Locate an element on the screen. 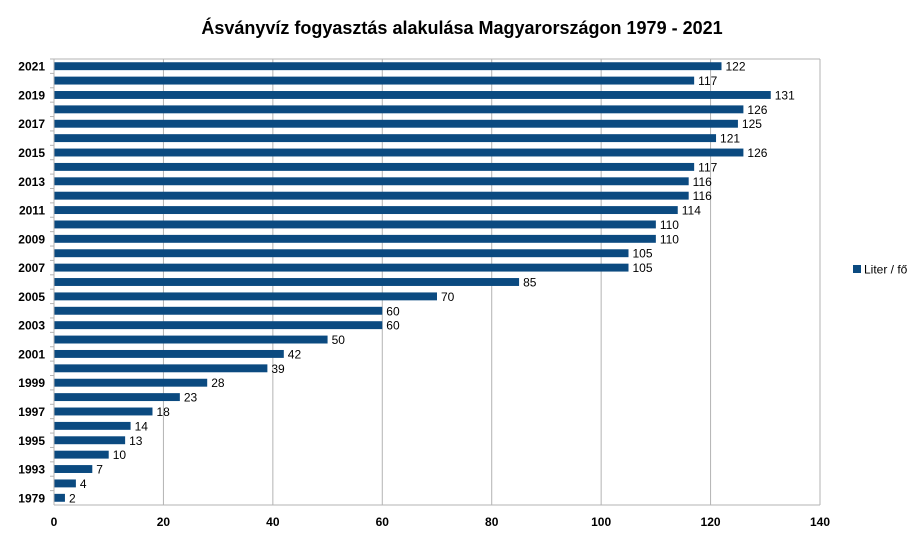 The height and width of the screenshot is (541, 924). y-tick-label-2007: 2007 is located at coordinates (31, 268).